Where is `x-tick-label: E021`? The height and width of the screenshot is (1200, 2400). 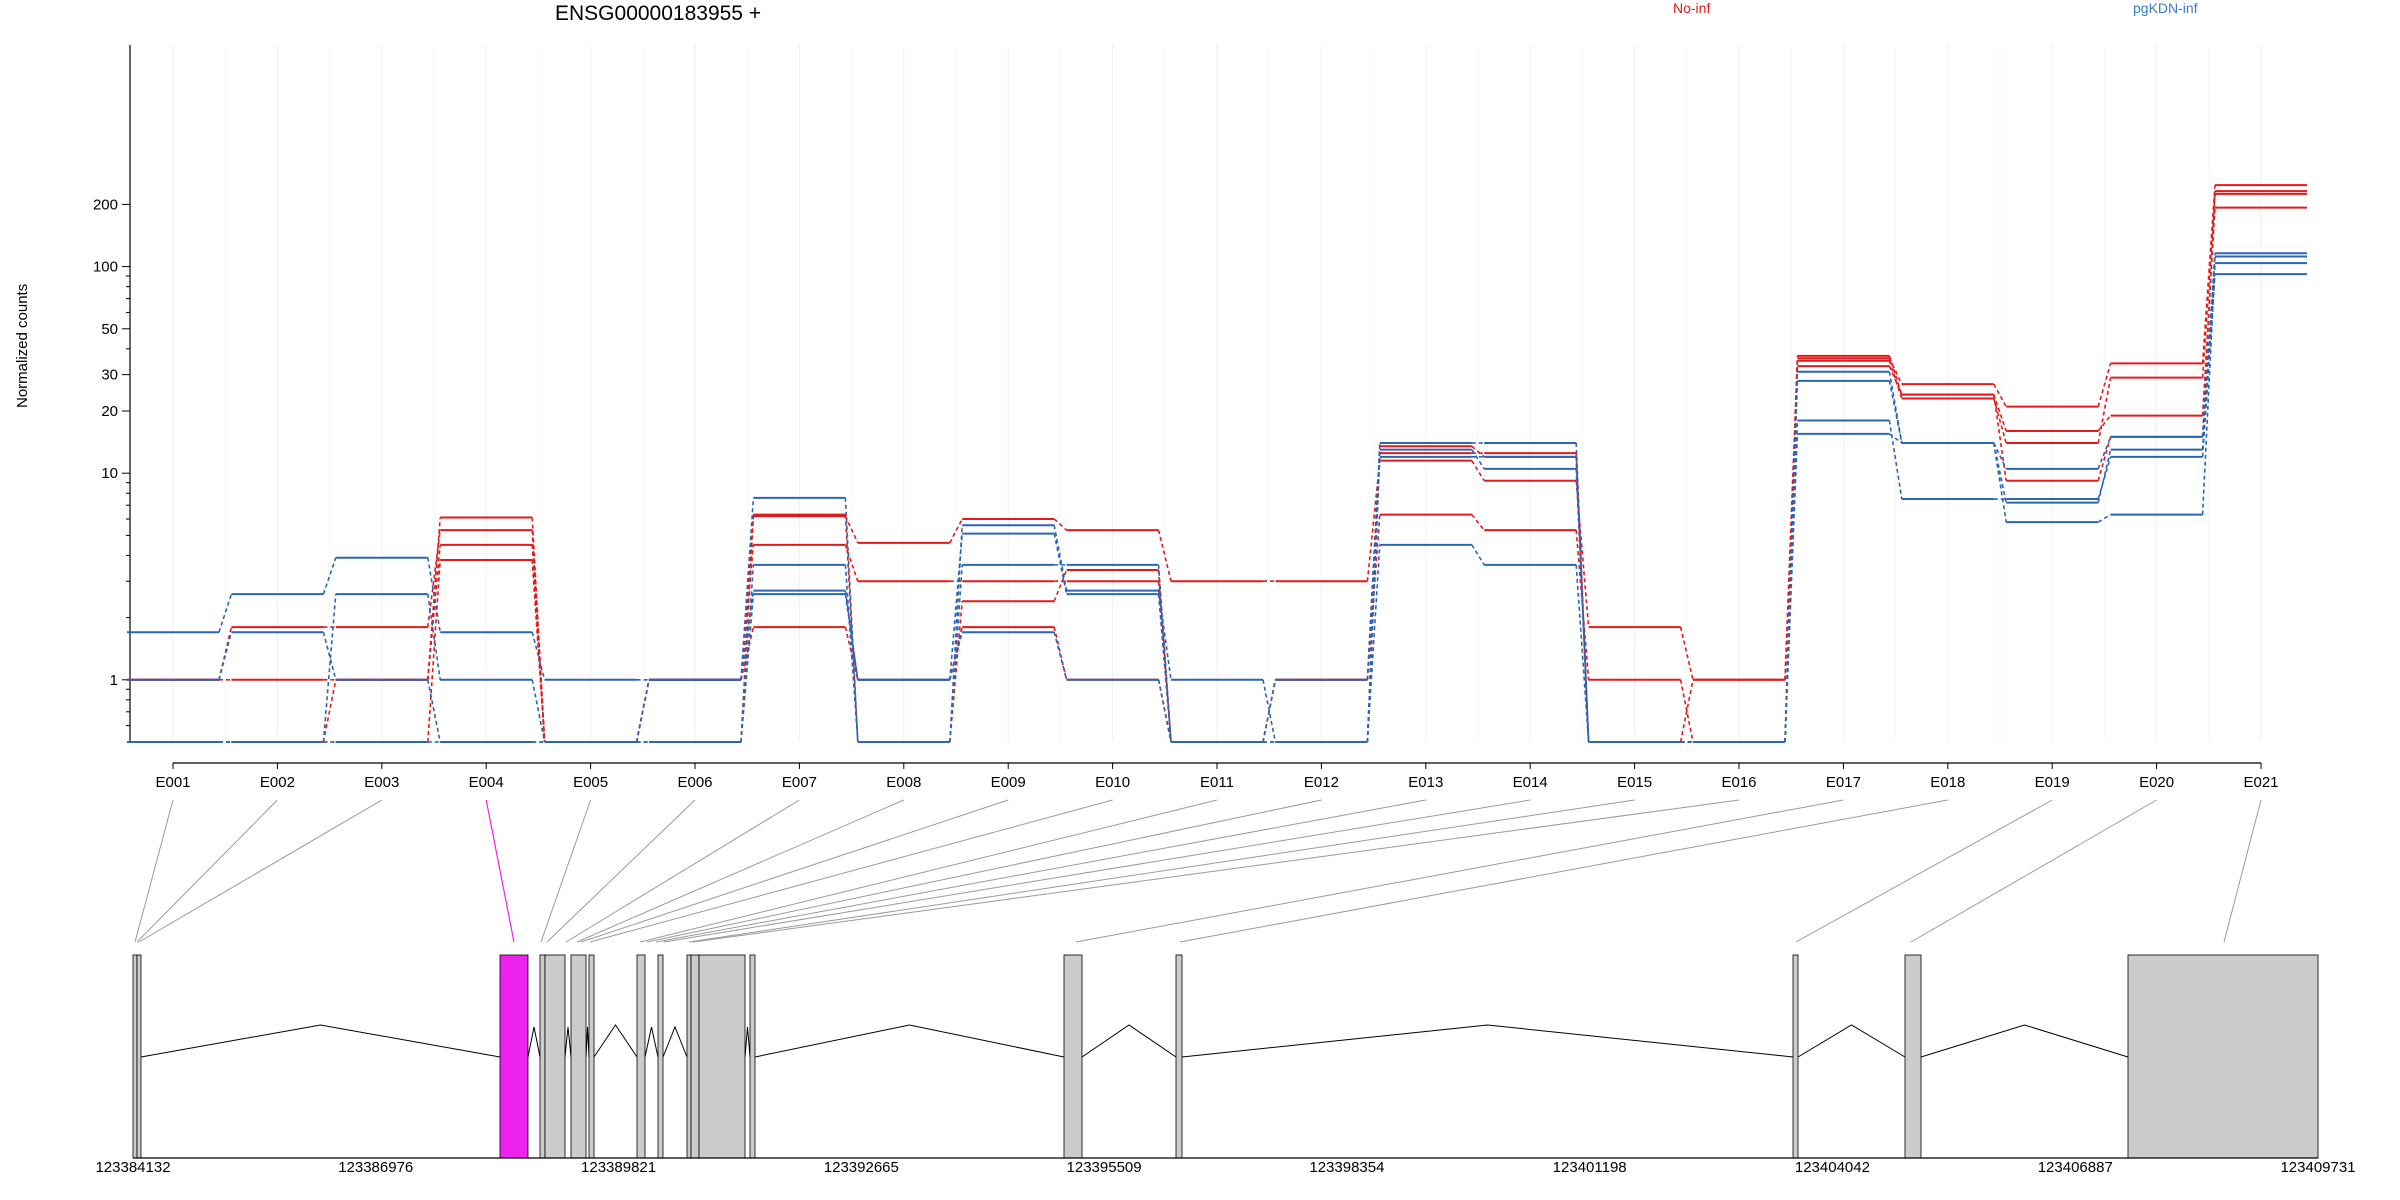
x-tick-label: E021 is located at coordinates (2260, 782).